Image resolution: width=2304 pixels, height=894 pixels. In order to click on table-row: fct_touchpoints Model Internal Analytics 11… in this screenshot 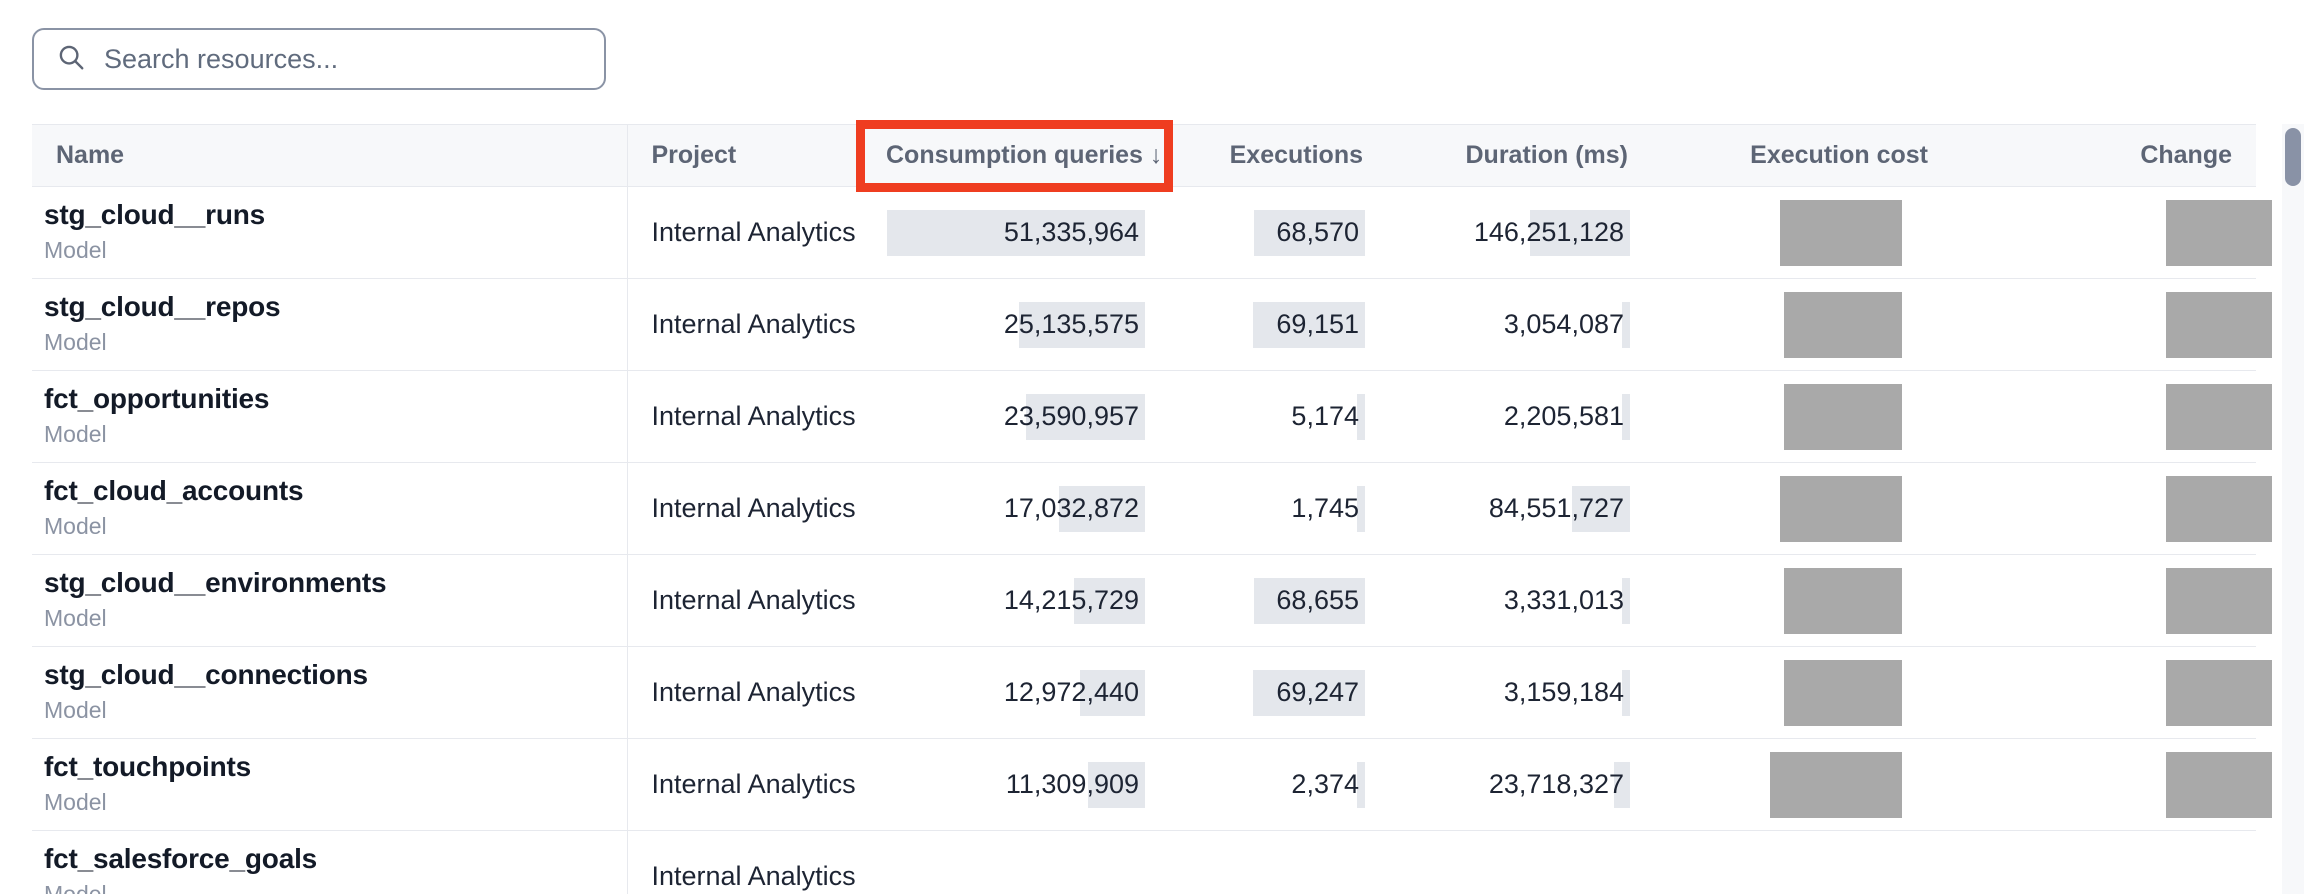, I will do `click(1152, 784)`.